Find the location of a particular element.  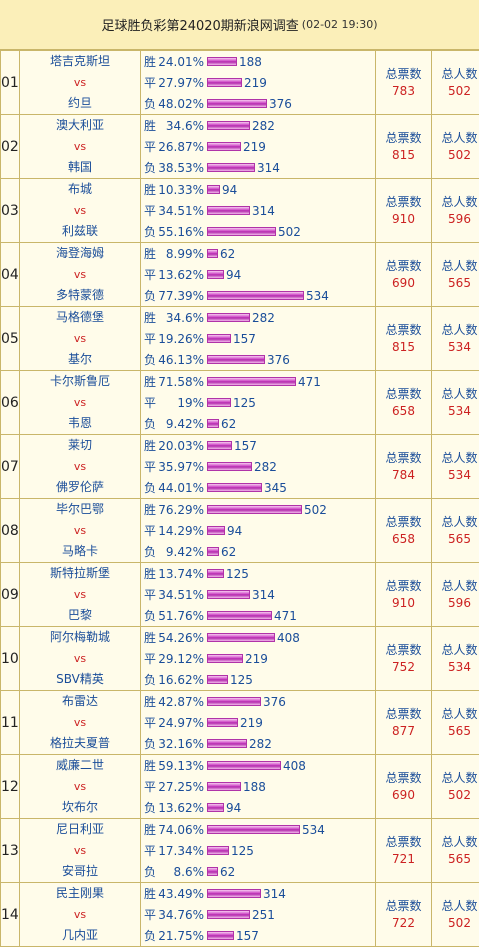

away-team: 韩国 is located at coordinates (80, 167).